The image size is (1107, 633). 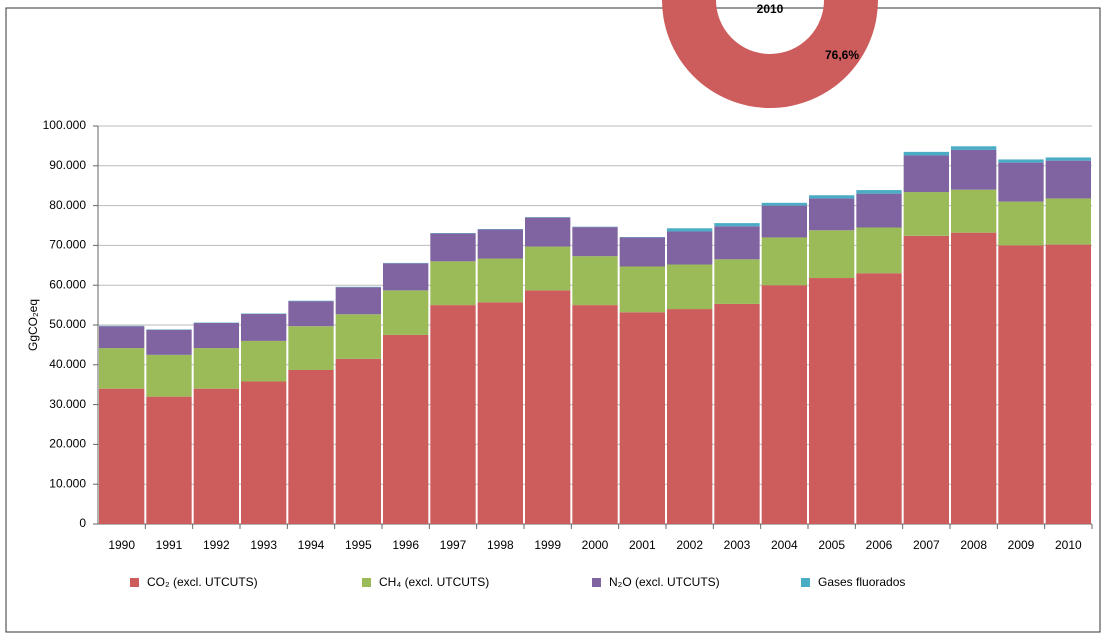 What do you see at coordinates (67, 205) in the screenshot?
I see `y-tick-label: 80.000` at bounding box center [67, 205].